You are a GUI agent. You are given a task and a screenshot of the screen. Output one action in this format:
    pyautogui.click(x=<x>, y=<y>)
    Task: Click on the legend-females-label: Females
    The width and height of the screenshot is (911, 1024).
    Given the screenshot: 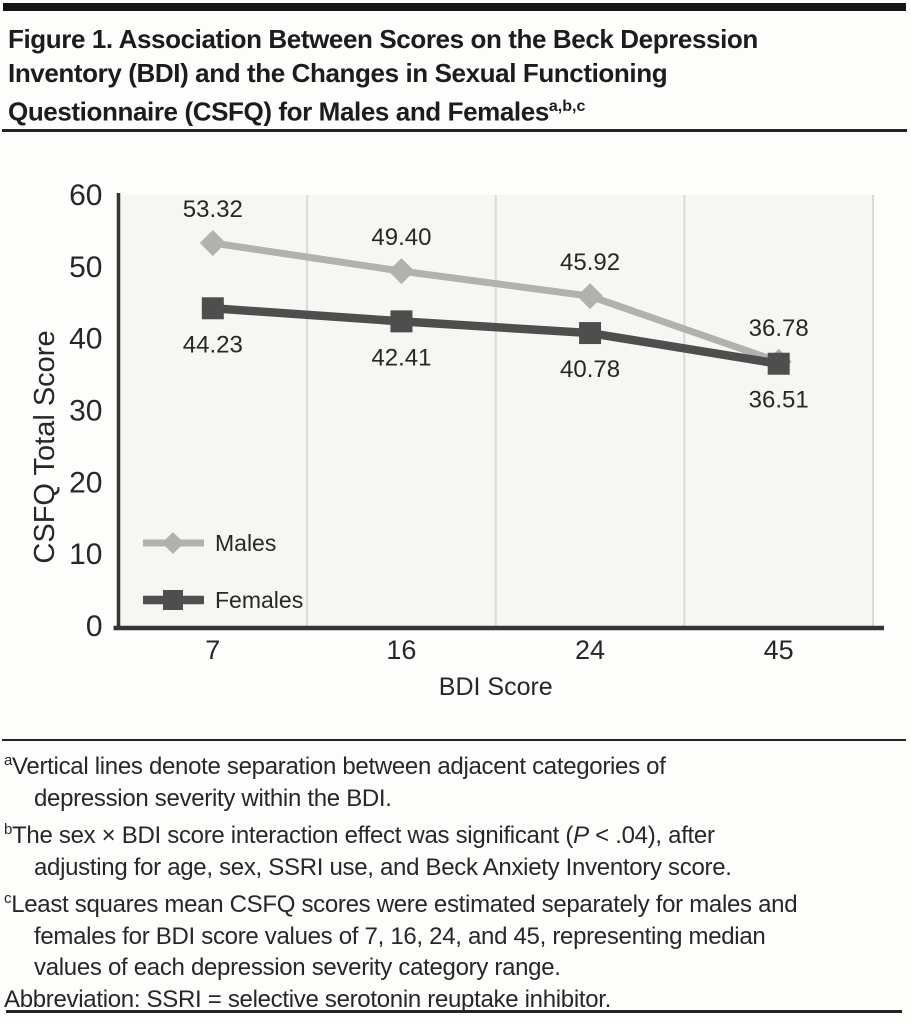 What is the action you would take?
    pyautogui.click(x=259, y=600)
    